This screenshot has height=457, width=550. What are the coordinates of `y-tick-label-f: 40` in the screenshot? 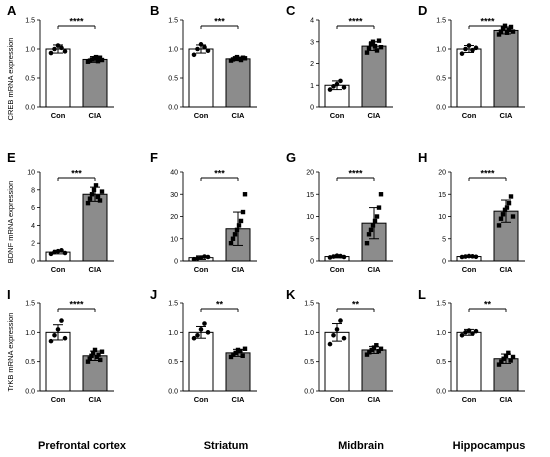 It's located at (174, 173).